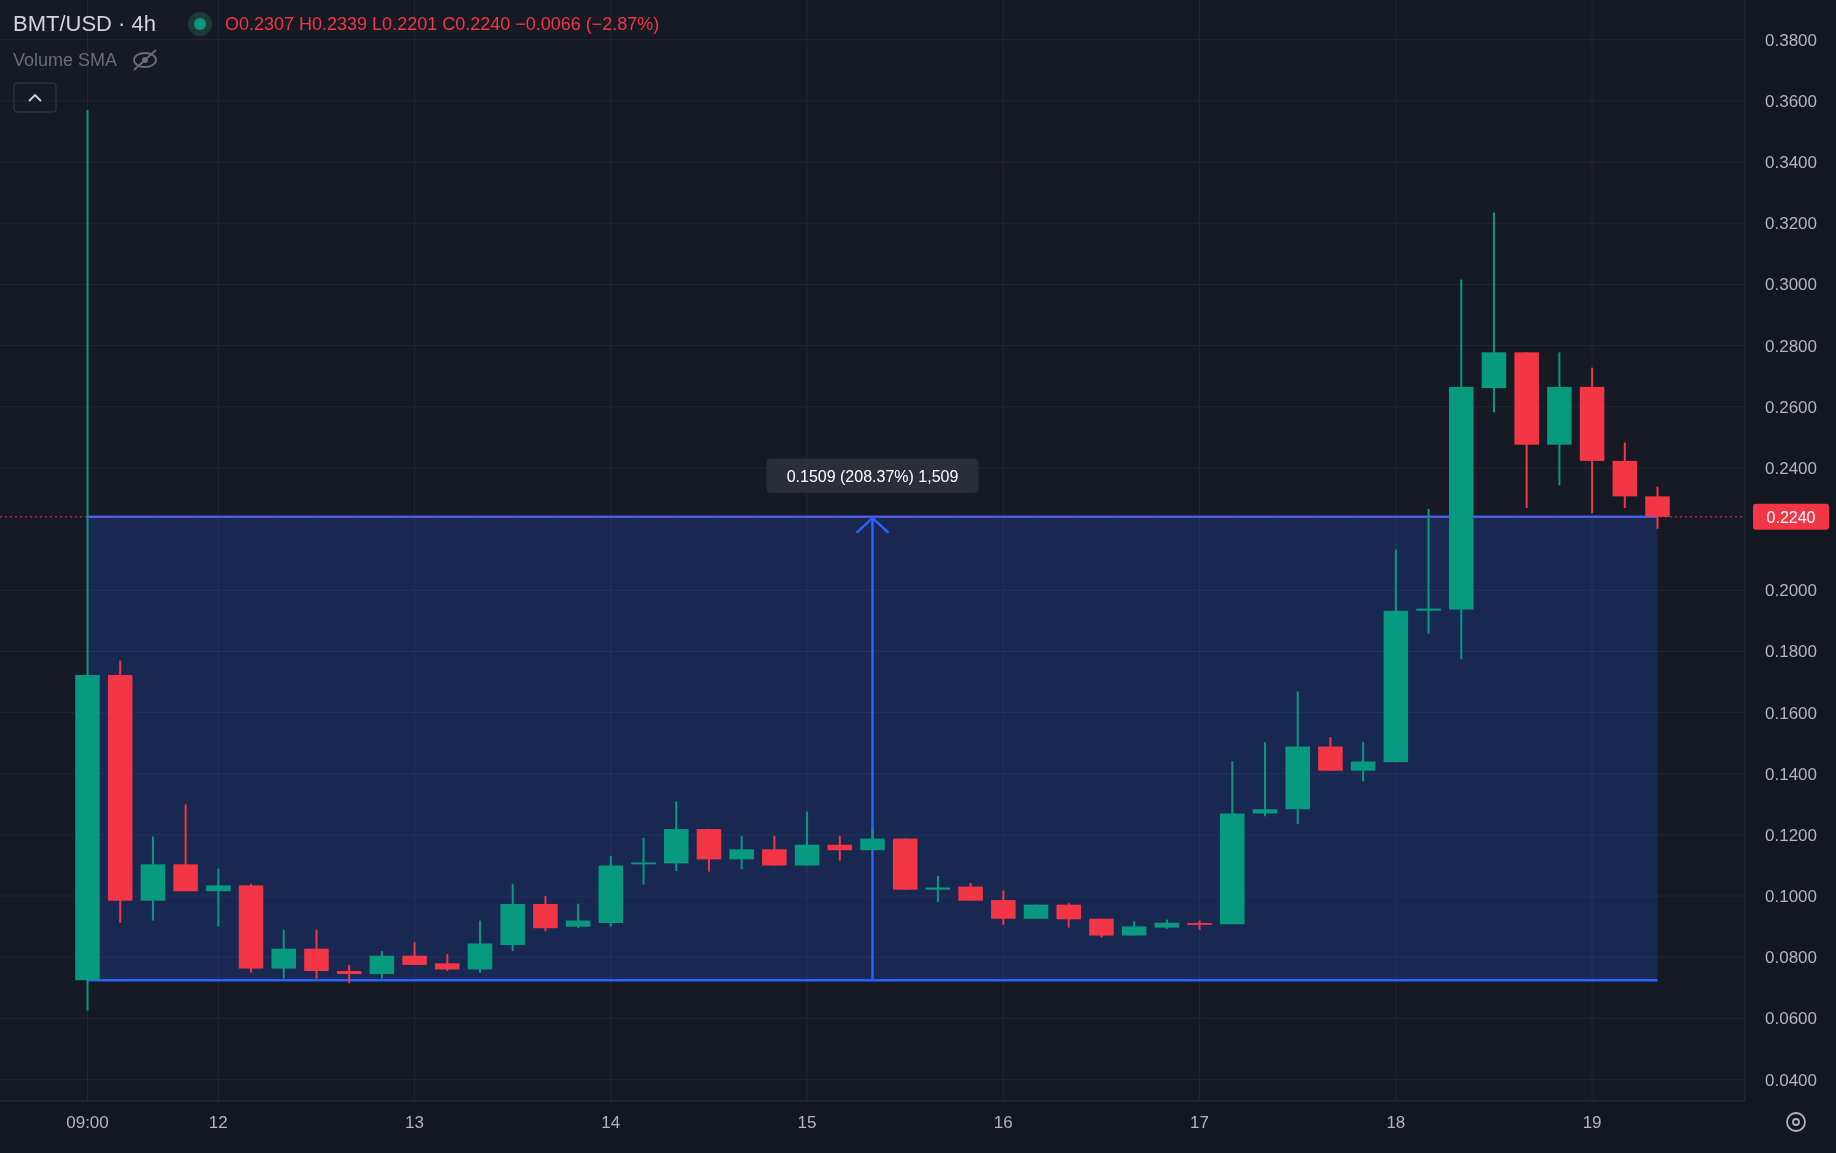  Describe the element at coordinates (65, 60) in the screenshot. I see `annotation: Volume SMA` at that location.